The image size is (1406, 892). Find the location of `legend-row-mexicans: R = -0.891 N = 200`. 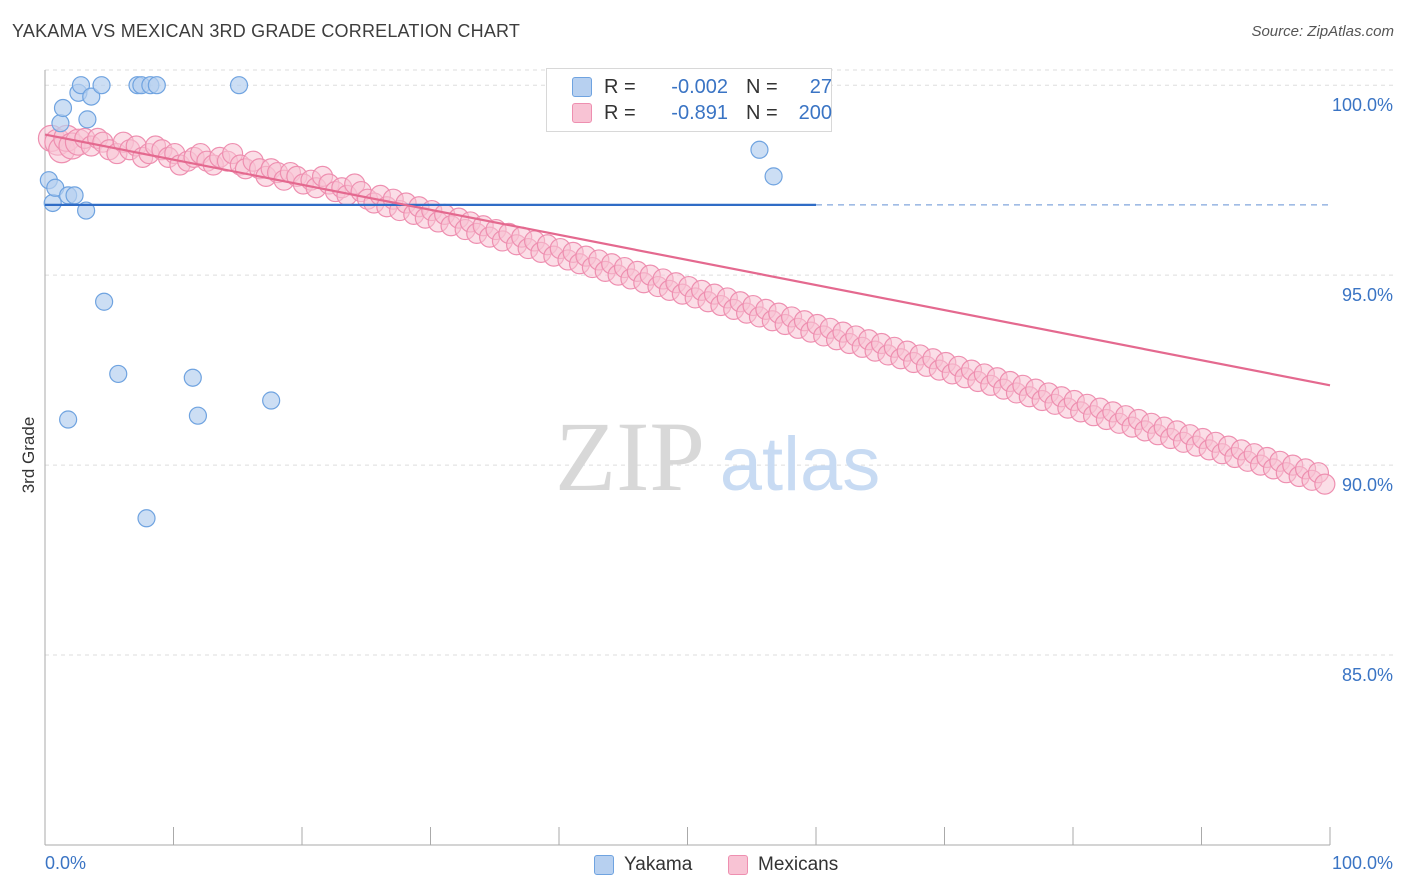

legend-row-mexicans: R = -0.891 N = 200 is located at coordinates (689, 113).